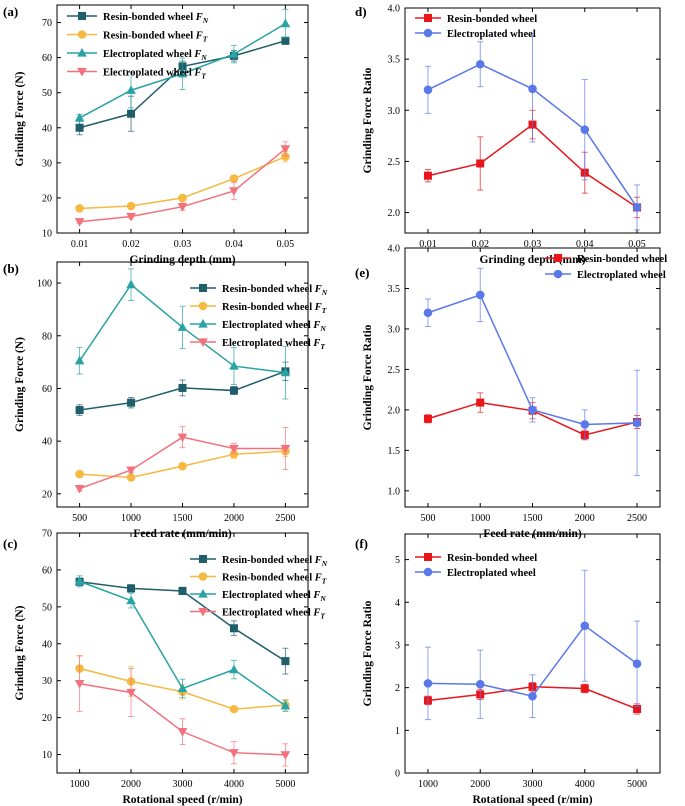 Image resolution: width=685 pixels, height=806 pixels. I want to click on x-axis-label: Grinding depth (mm), so click(182, 260).